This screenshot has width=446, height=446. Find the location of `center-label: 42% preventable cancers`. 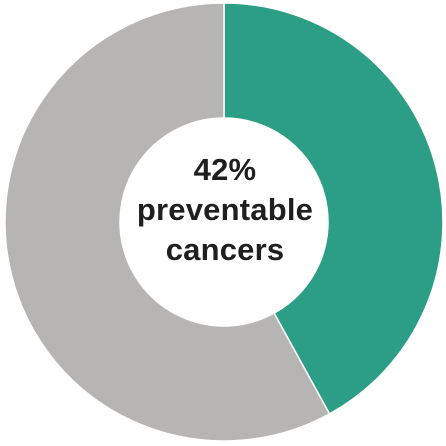

center-label: 42% preventable cancers is located at coordinates (225, 210).